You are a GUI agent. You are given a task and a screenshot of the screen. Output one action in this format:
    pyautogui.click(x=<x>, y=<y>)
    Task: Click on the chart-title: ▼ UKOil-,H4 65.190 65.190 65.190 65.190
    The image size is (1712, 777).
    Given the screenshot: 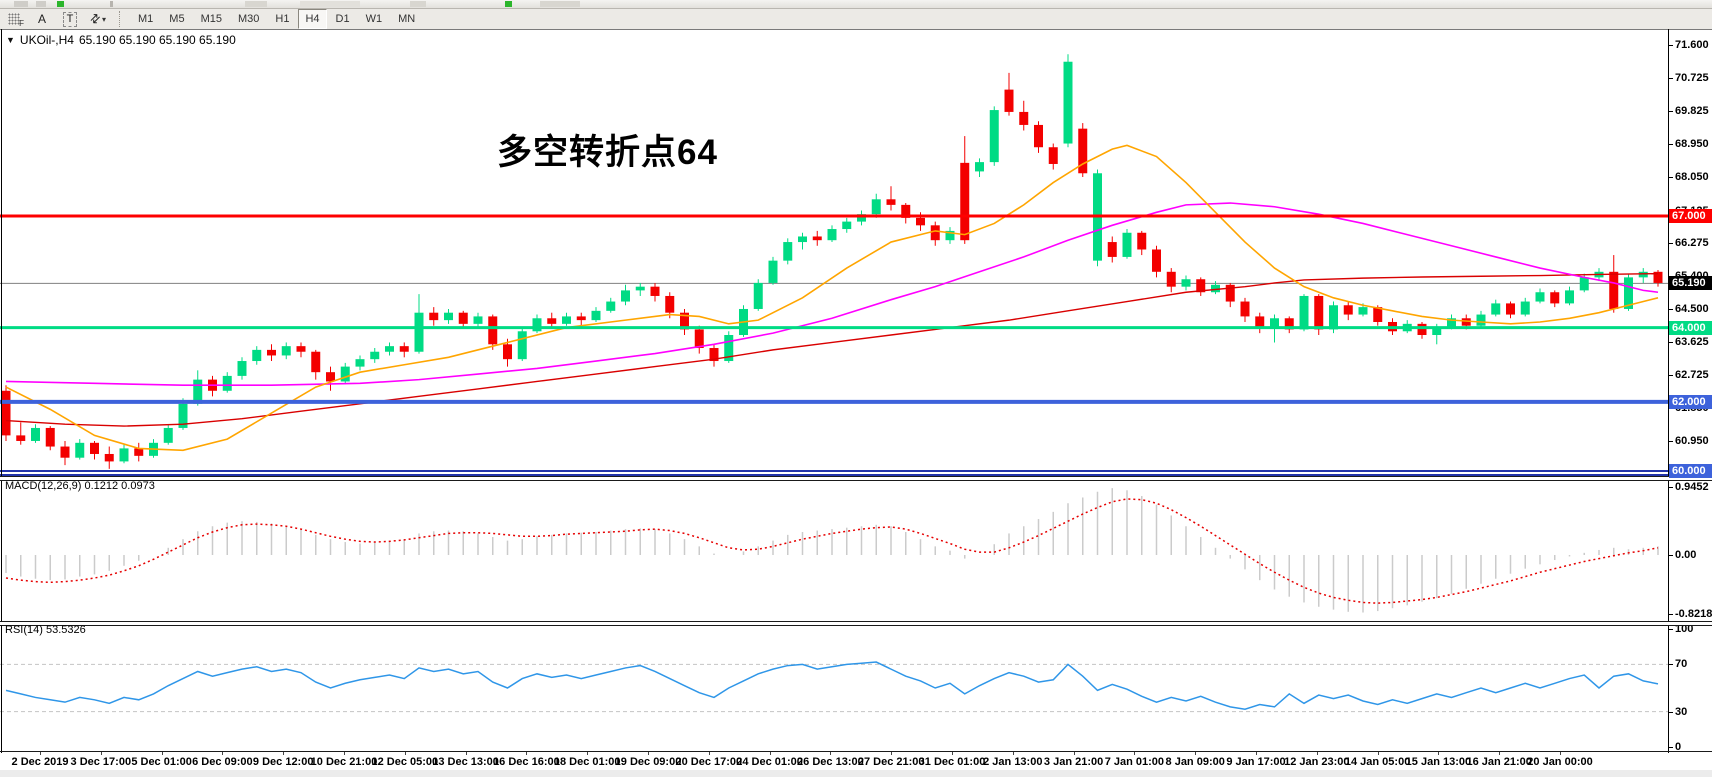 What is the action you would take?
    pyautogui.click(x=121, y=40)
    